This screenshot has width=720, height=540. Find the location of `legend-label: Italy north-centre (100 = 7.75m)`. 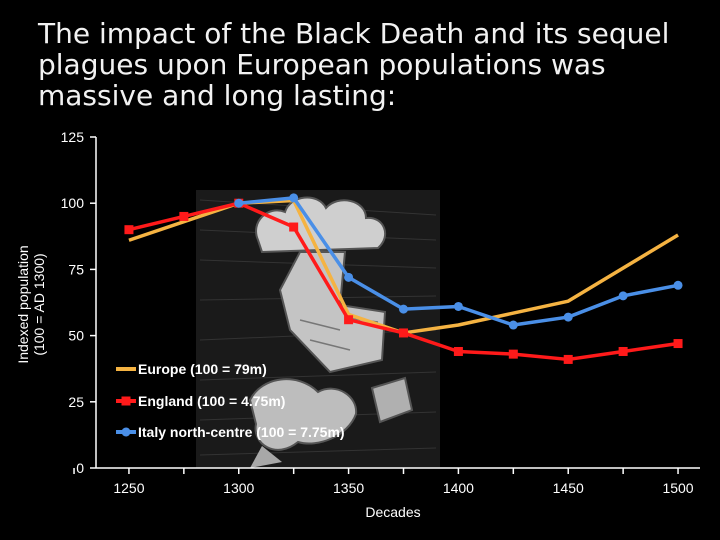

legend-label: Italy north-centre (100 = 7.75m) is located at coordinates (241, 432).